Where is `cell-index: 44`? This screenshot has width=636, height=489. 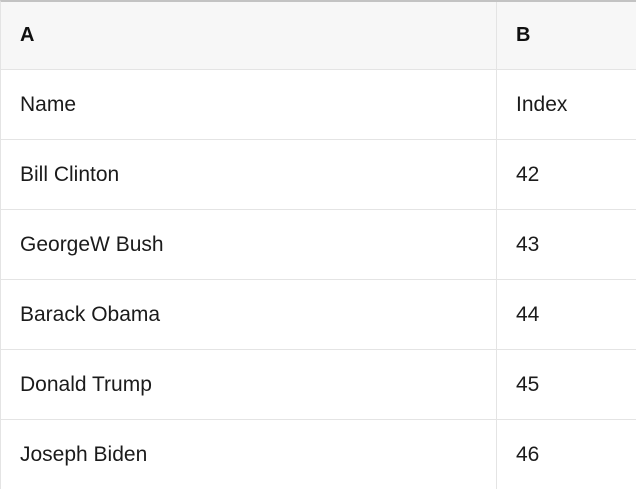
cell-index: 44 is located at coordinates (566, 314).